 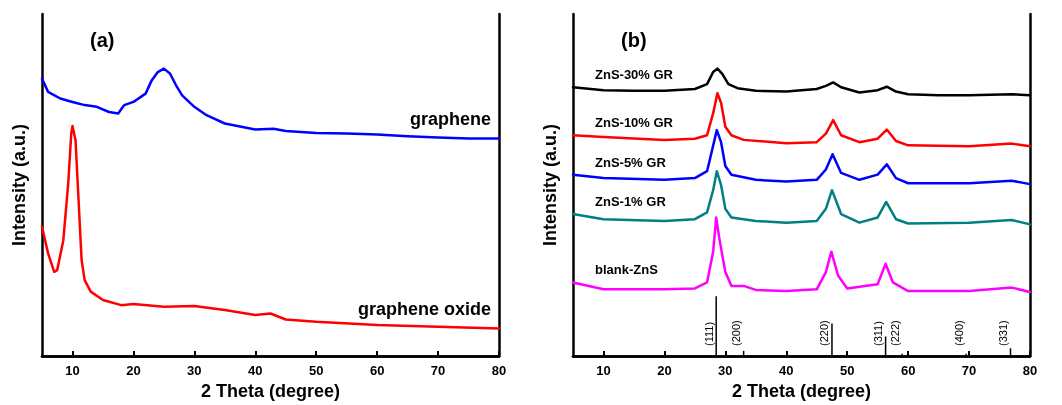 What do you see at coordinates (958, 333) in the screenshot?
I see `annotation: (400)` at bounding box center [958, 333].